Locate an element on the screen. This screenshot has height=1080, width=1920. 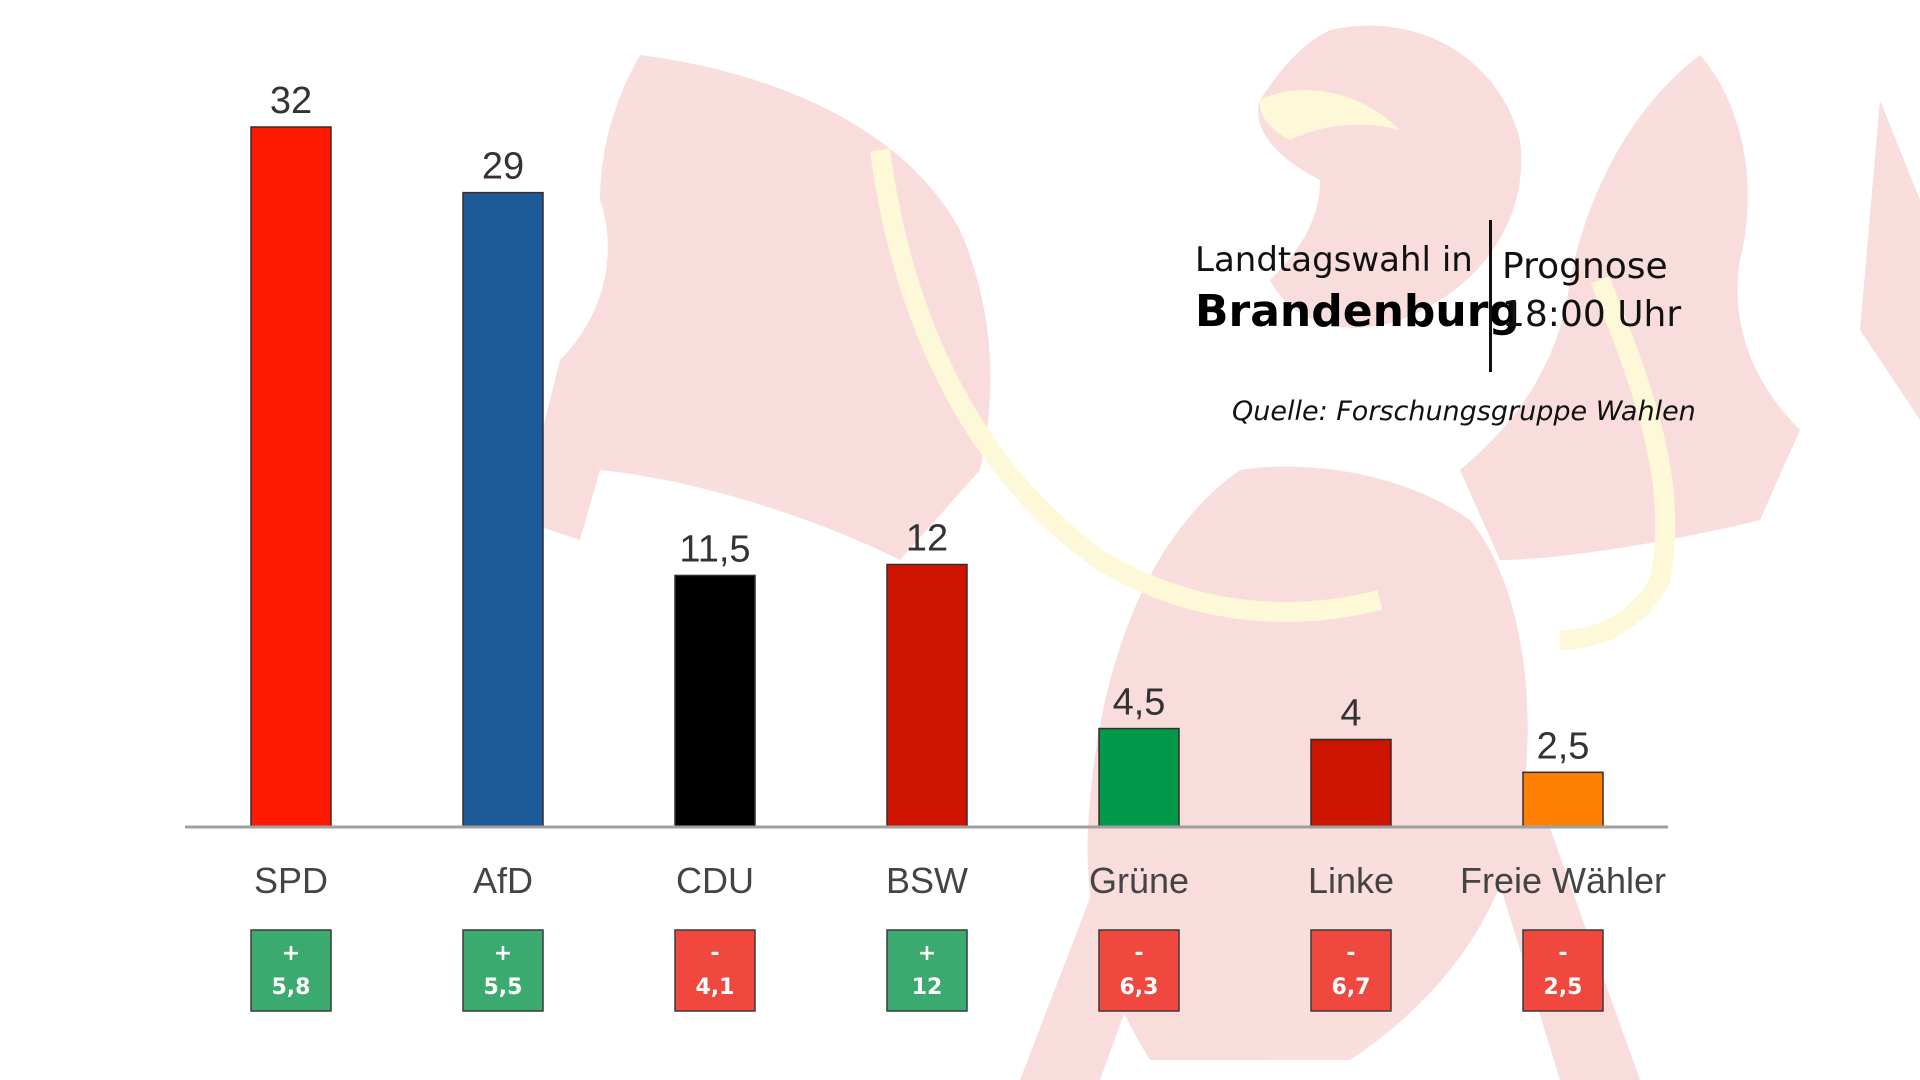
category-label: AfD is located at coordinates (503, 880).